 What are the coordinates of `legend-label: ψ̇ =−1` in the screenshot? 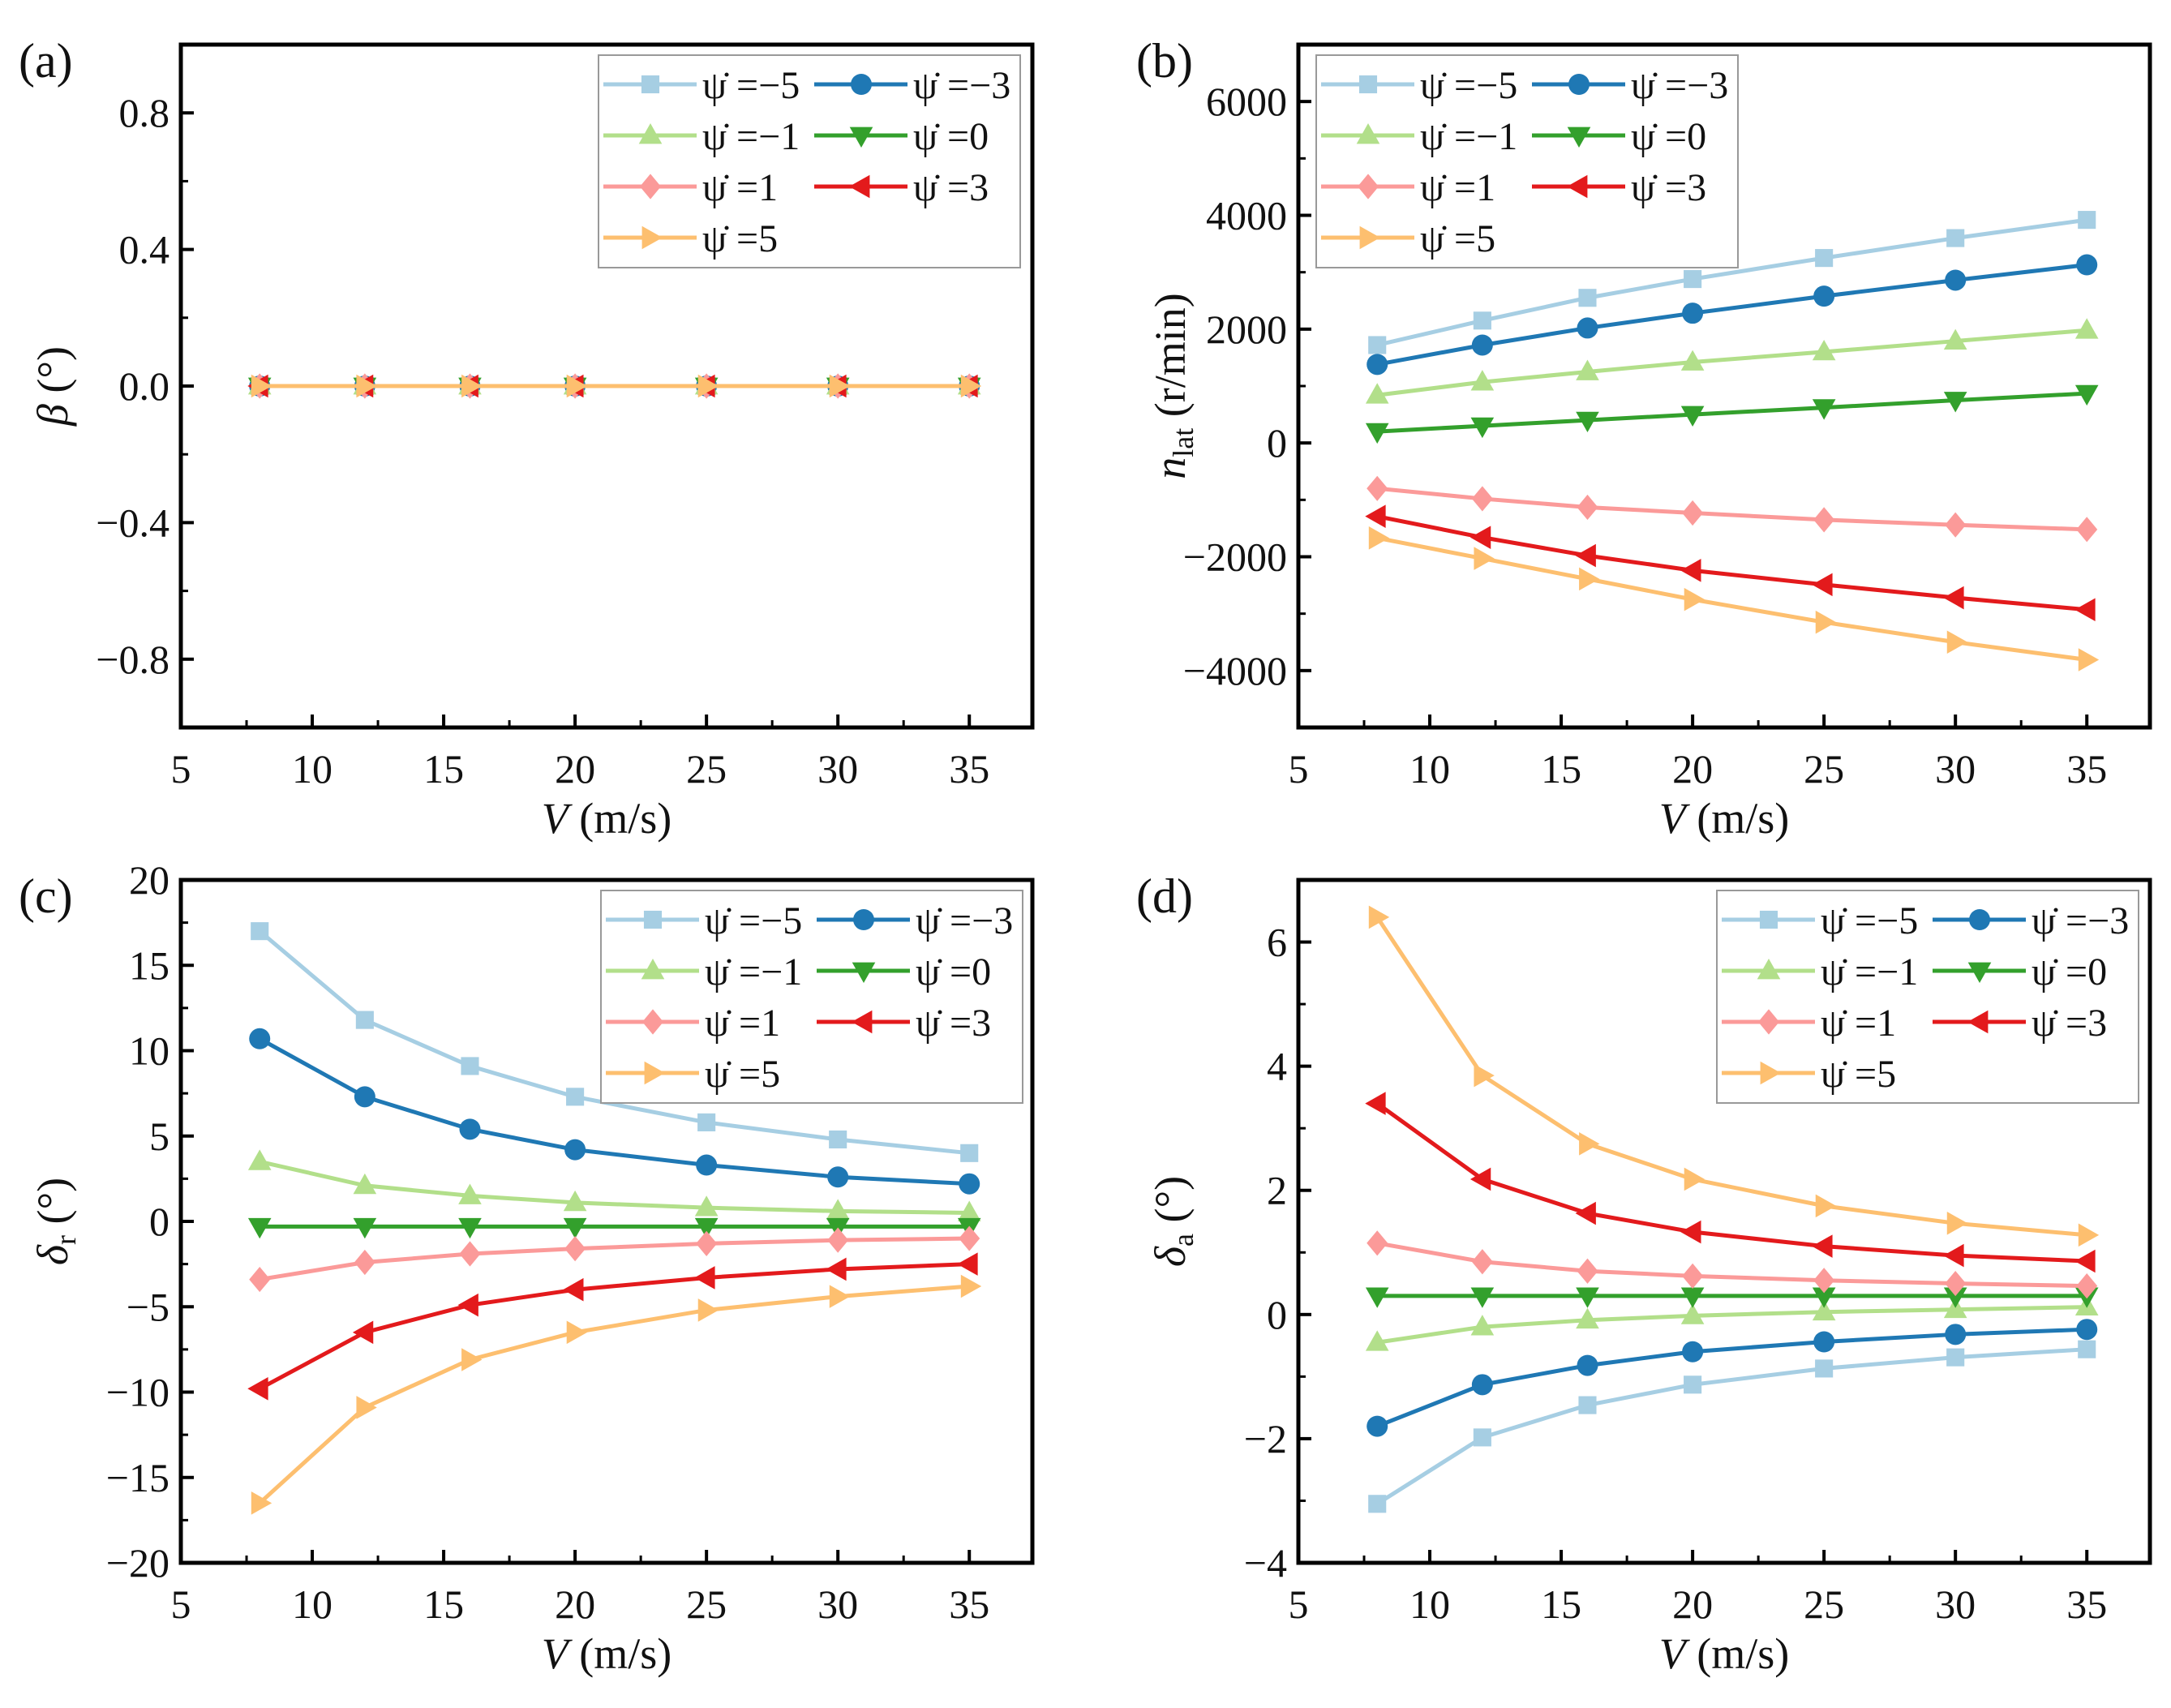 It's located at (751, 136).